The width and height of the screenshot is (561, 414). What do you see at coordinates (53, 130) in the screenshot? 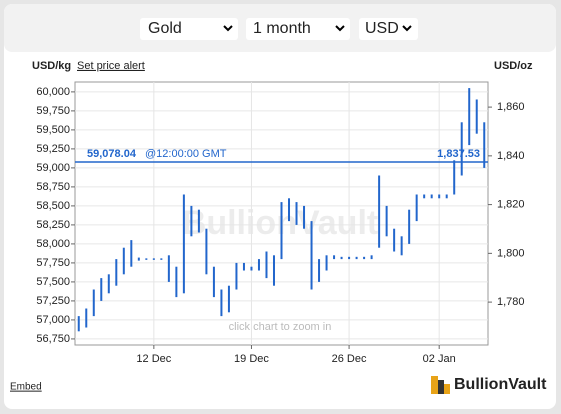
I see `y-tick-label: 59,500` at bounding box center [53, 130].